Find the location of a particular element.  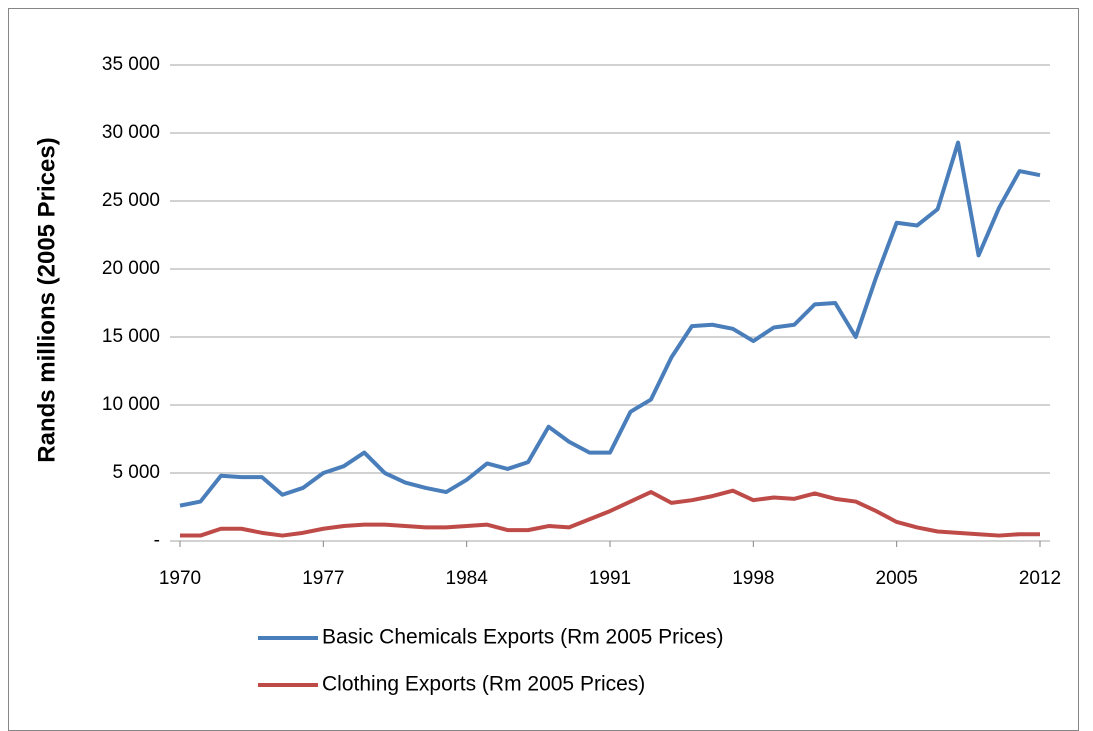

series-line is located at coordinates (610, 513).